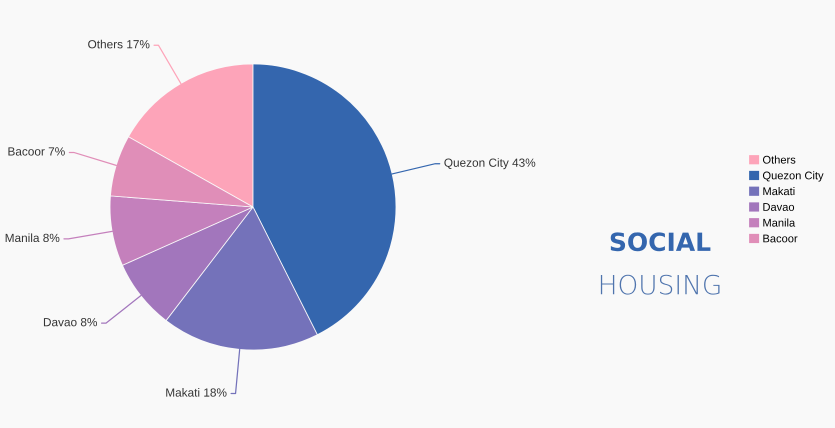  I want to click on category-label: Bacoor 7%, so click(36, 151).